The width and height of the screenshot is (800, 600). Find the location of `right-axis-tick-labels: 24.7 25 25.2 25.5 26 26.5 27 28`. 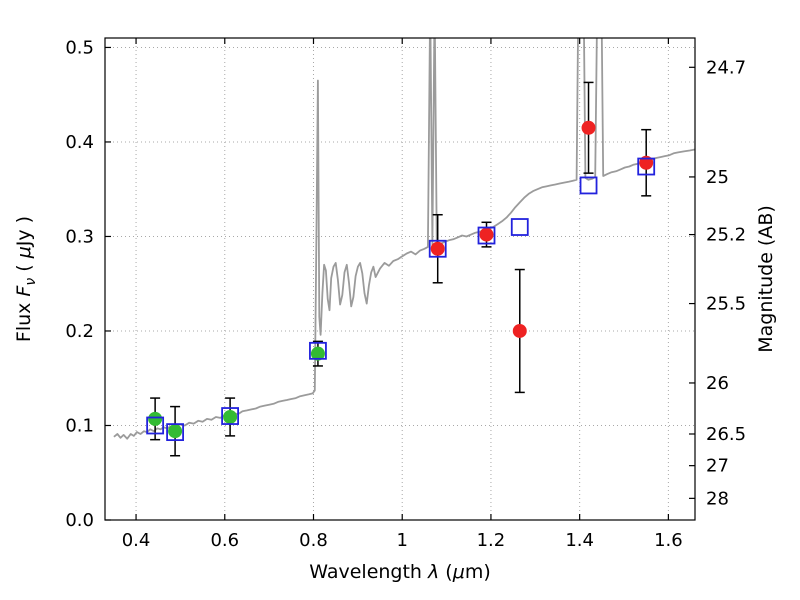

right-axis-tick-labels: 24.7 25 25.2 25.5 26 26.5 27 28 is located at coordinates (726, 283).